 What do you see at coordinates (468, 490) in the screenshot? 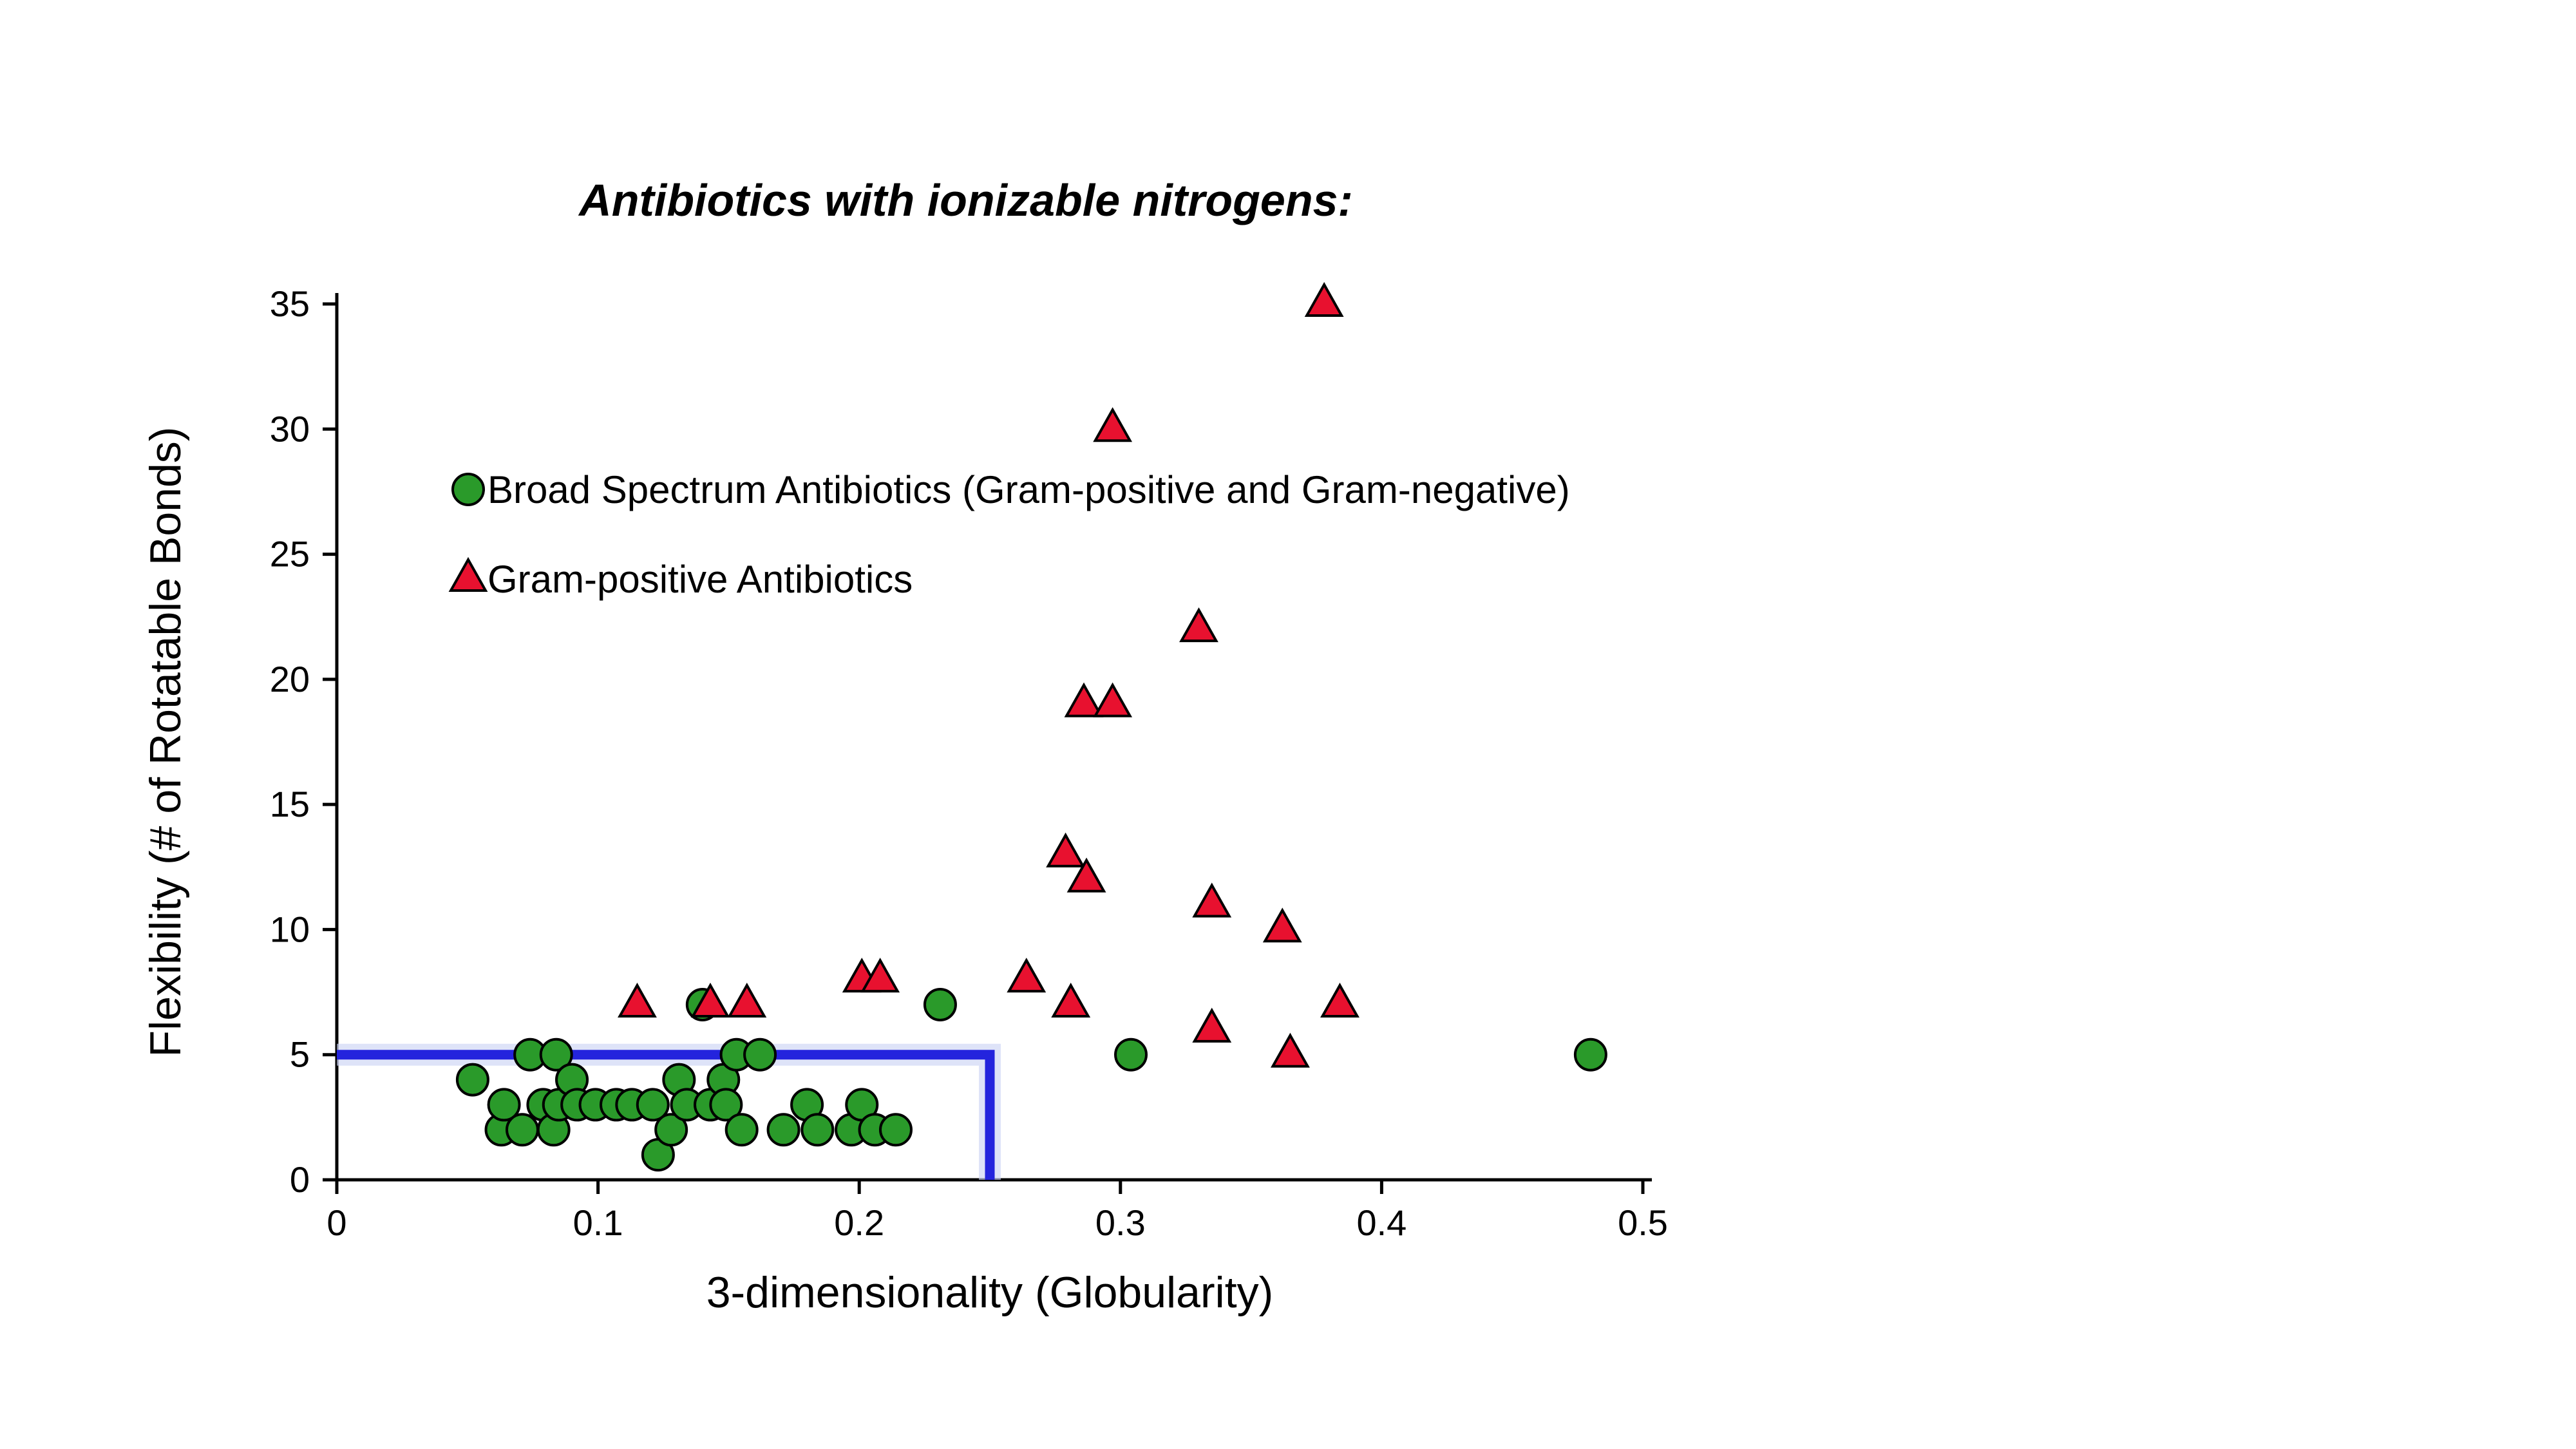
I see `legend-marker-broad-spectrum-icon` at bounding box center [468, 490].